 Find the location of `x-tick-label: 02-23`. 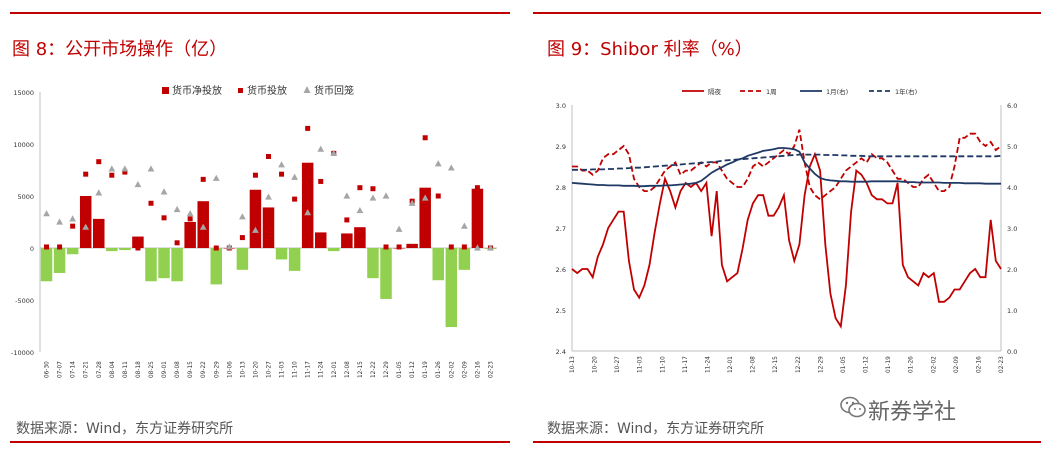

x-tick-label: 02-23 is located at coordinates (1002, 364).